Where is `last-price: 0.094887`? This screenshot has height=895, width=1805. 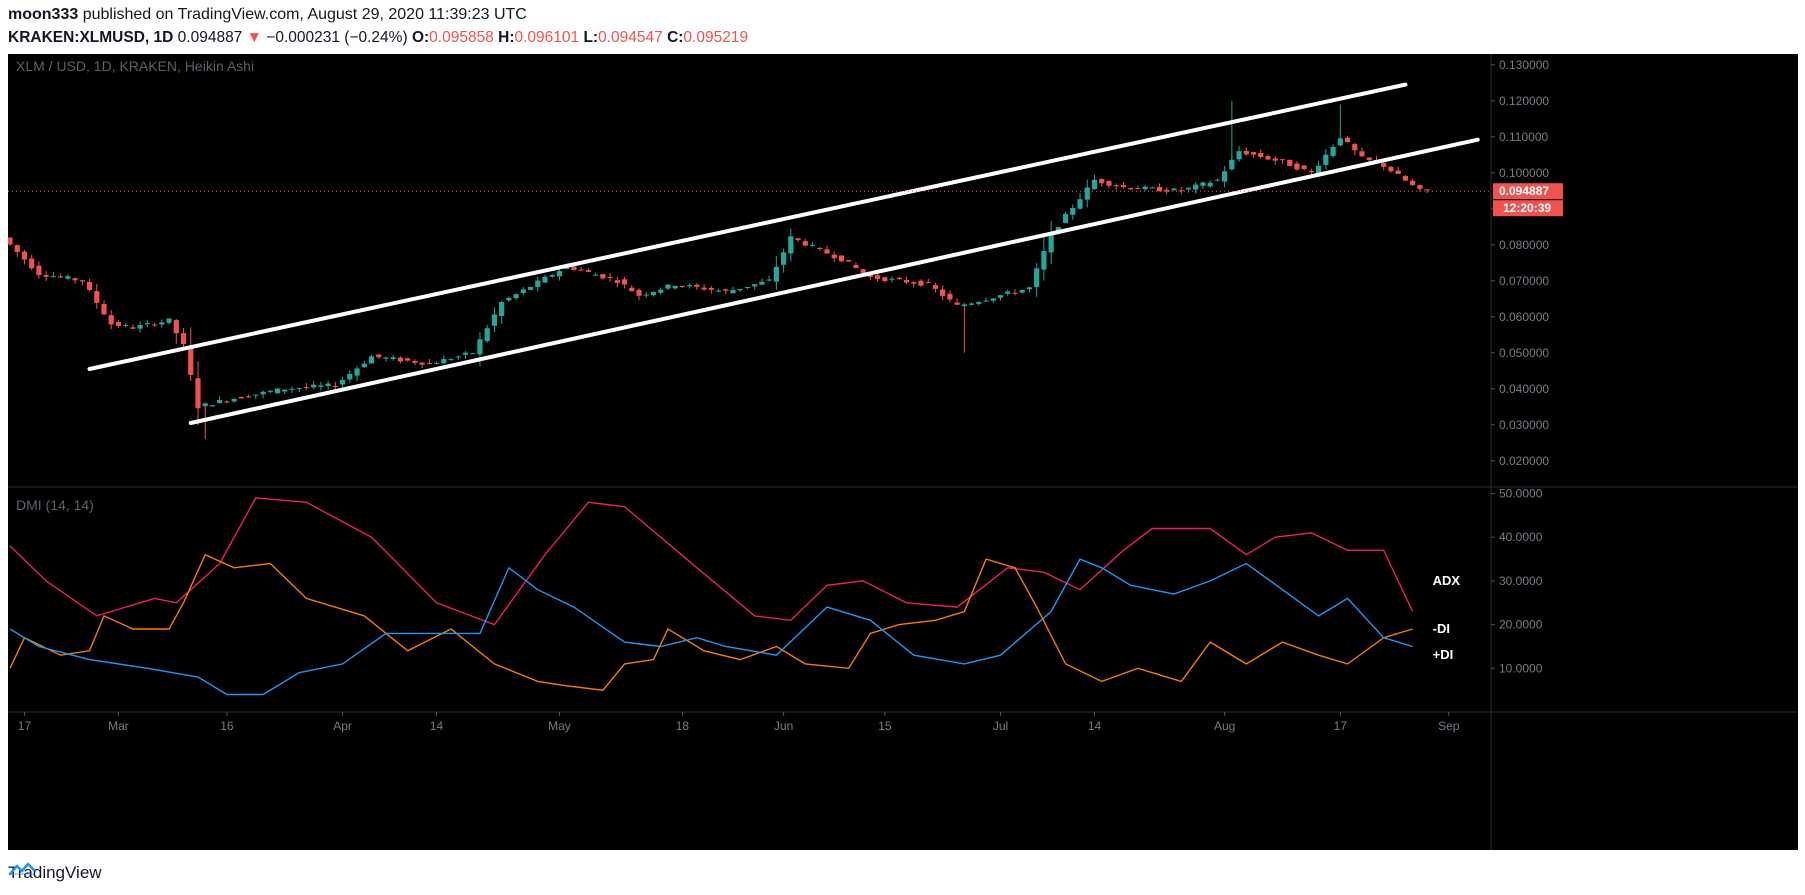
last-price: 0.094887 is located at coordinates (210, 37).